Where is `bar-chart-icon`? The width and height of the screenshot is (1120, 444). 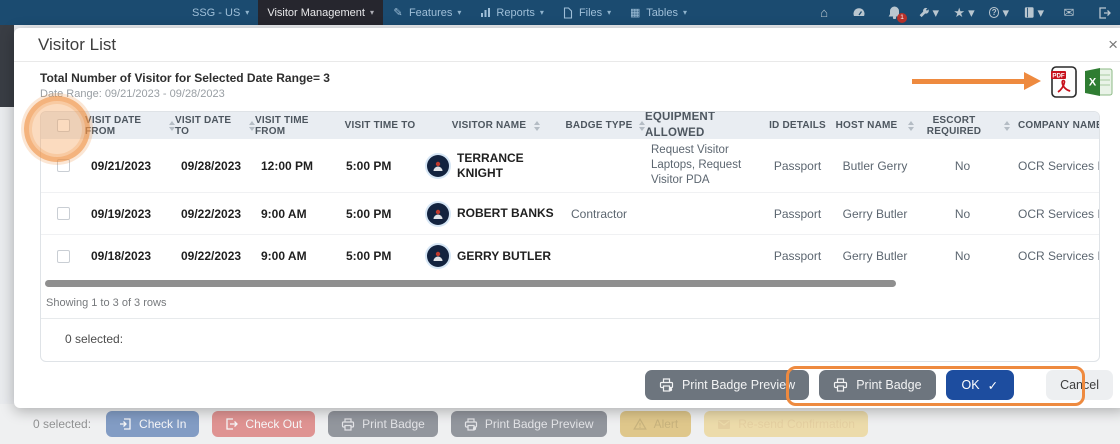 bar-chart-icon is located at coordinates (485, 13).